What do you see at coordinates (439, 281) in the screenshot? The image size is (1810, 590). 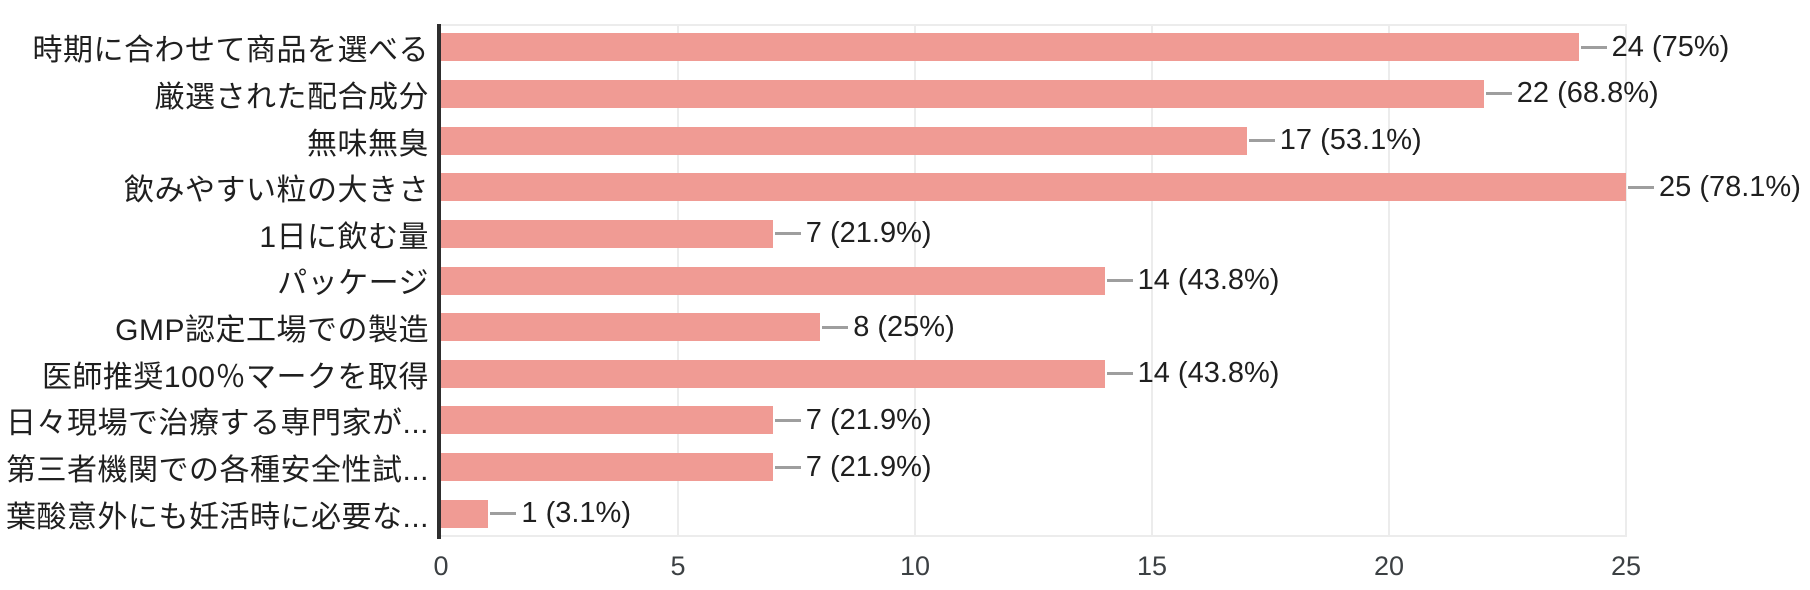 I see `y-axis-line` at bounding box center [439, 281].